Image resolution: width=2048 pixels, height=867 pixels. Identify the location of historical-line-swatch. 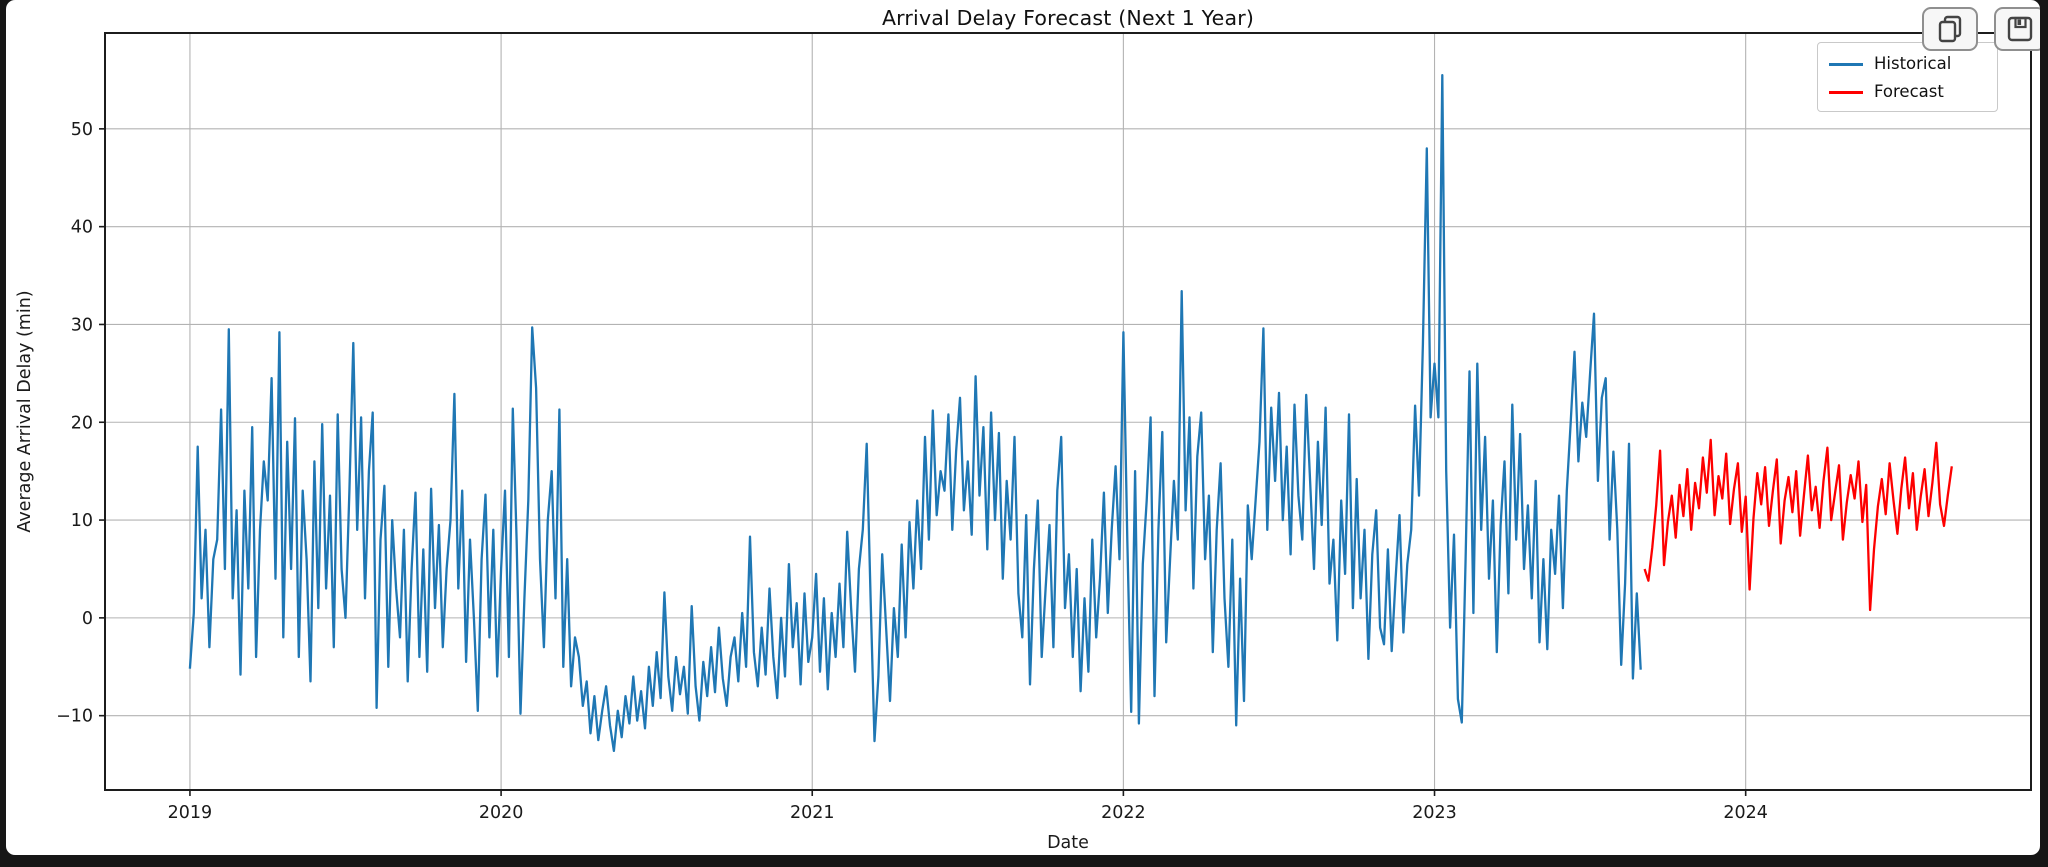
(1846, 64).